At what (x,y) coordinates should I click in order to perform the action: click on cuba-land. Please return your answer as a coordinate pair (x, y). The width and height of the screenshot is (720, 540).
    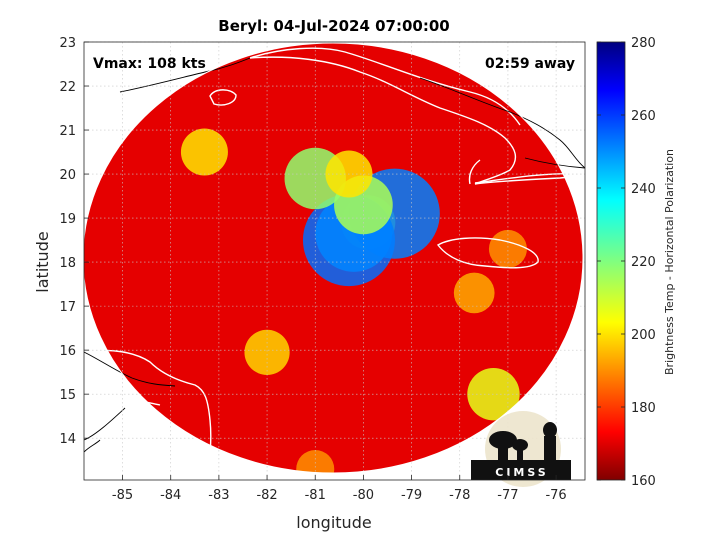
    Looking at the image, I should click on (352, 113).